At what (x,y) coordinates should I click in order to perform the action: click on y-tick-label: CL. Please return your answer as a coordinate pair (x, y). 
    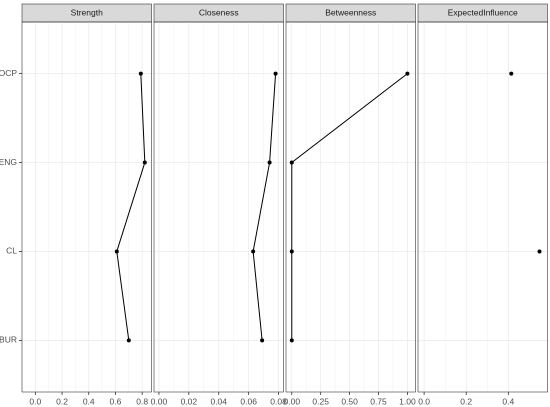
    Looking at the image, I should click on (11, 251).